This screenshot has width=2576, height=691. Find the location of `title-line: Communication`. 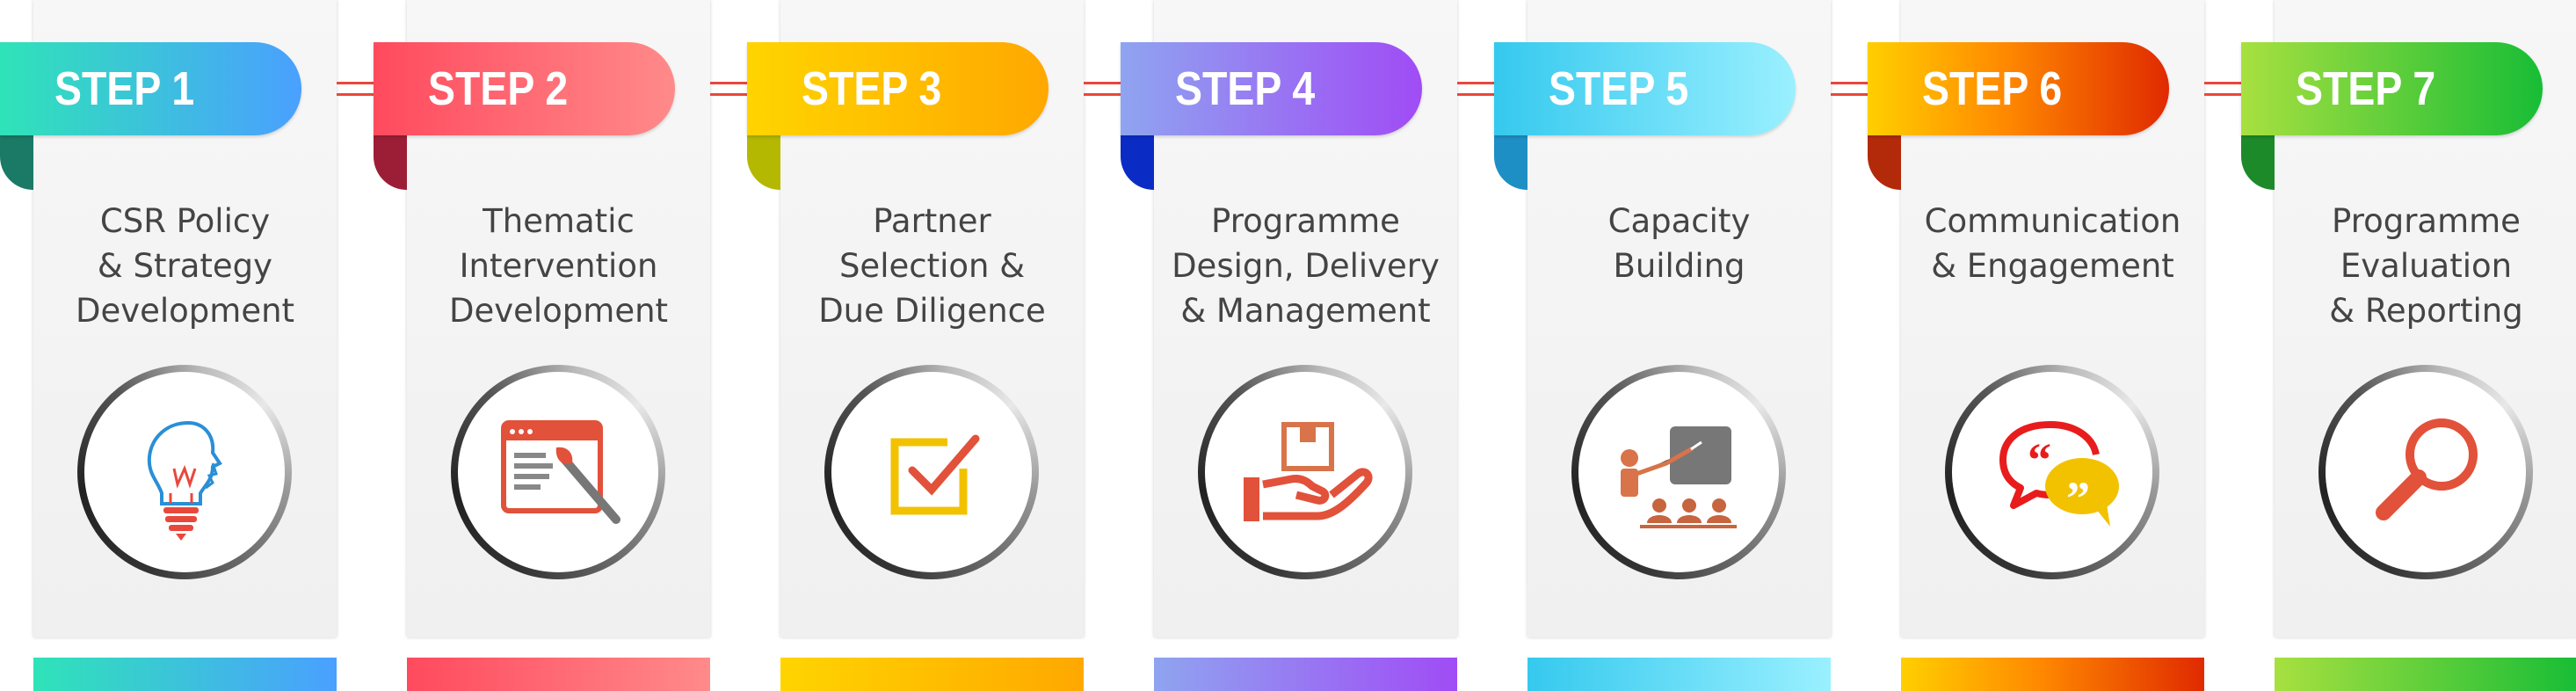

title-line: Communication is located at coordinates (2052, 221).